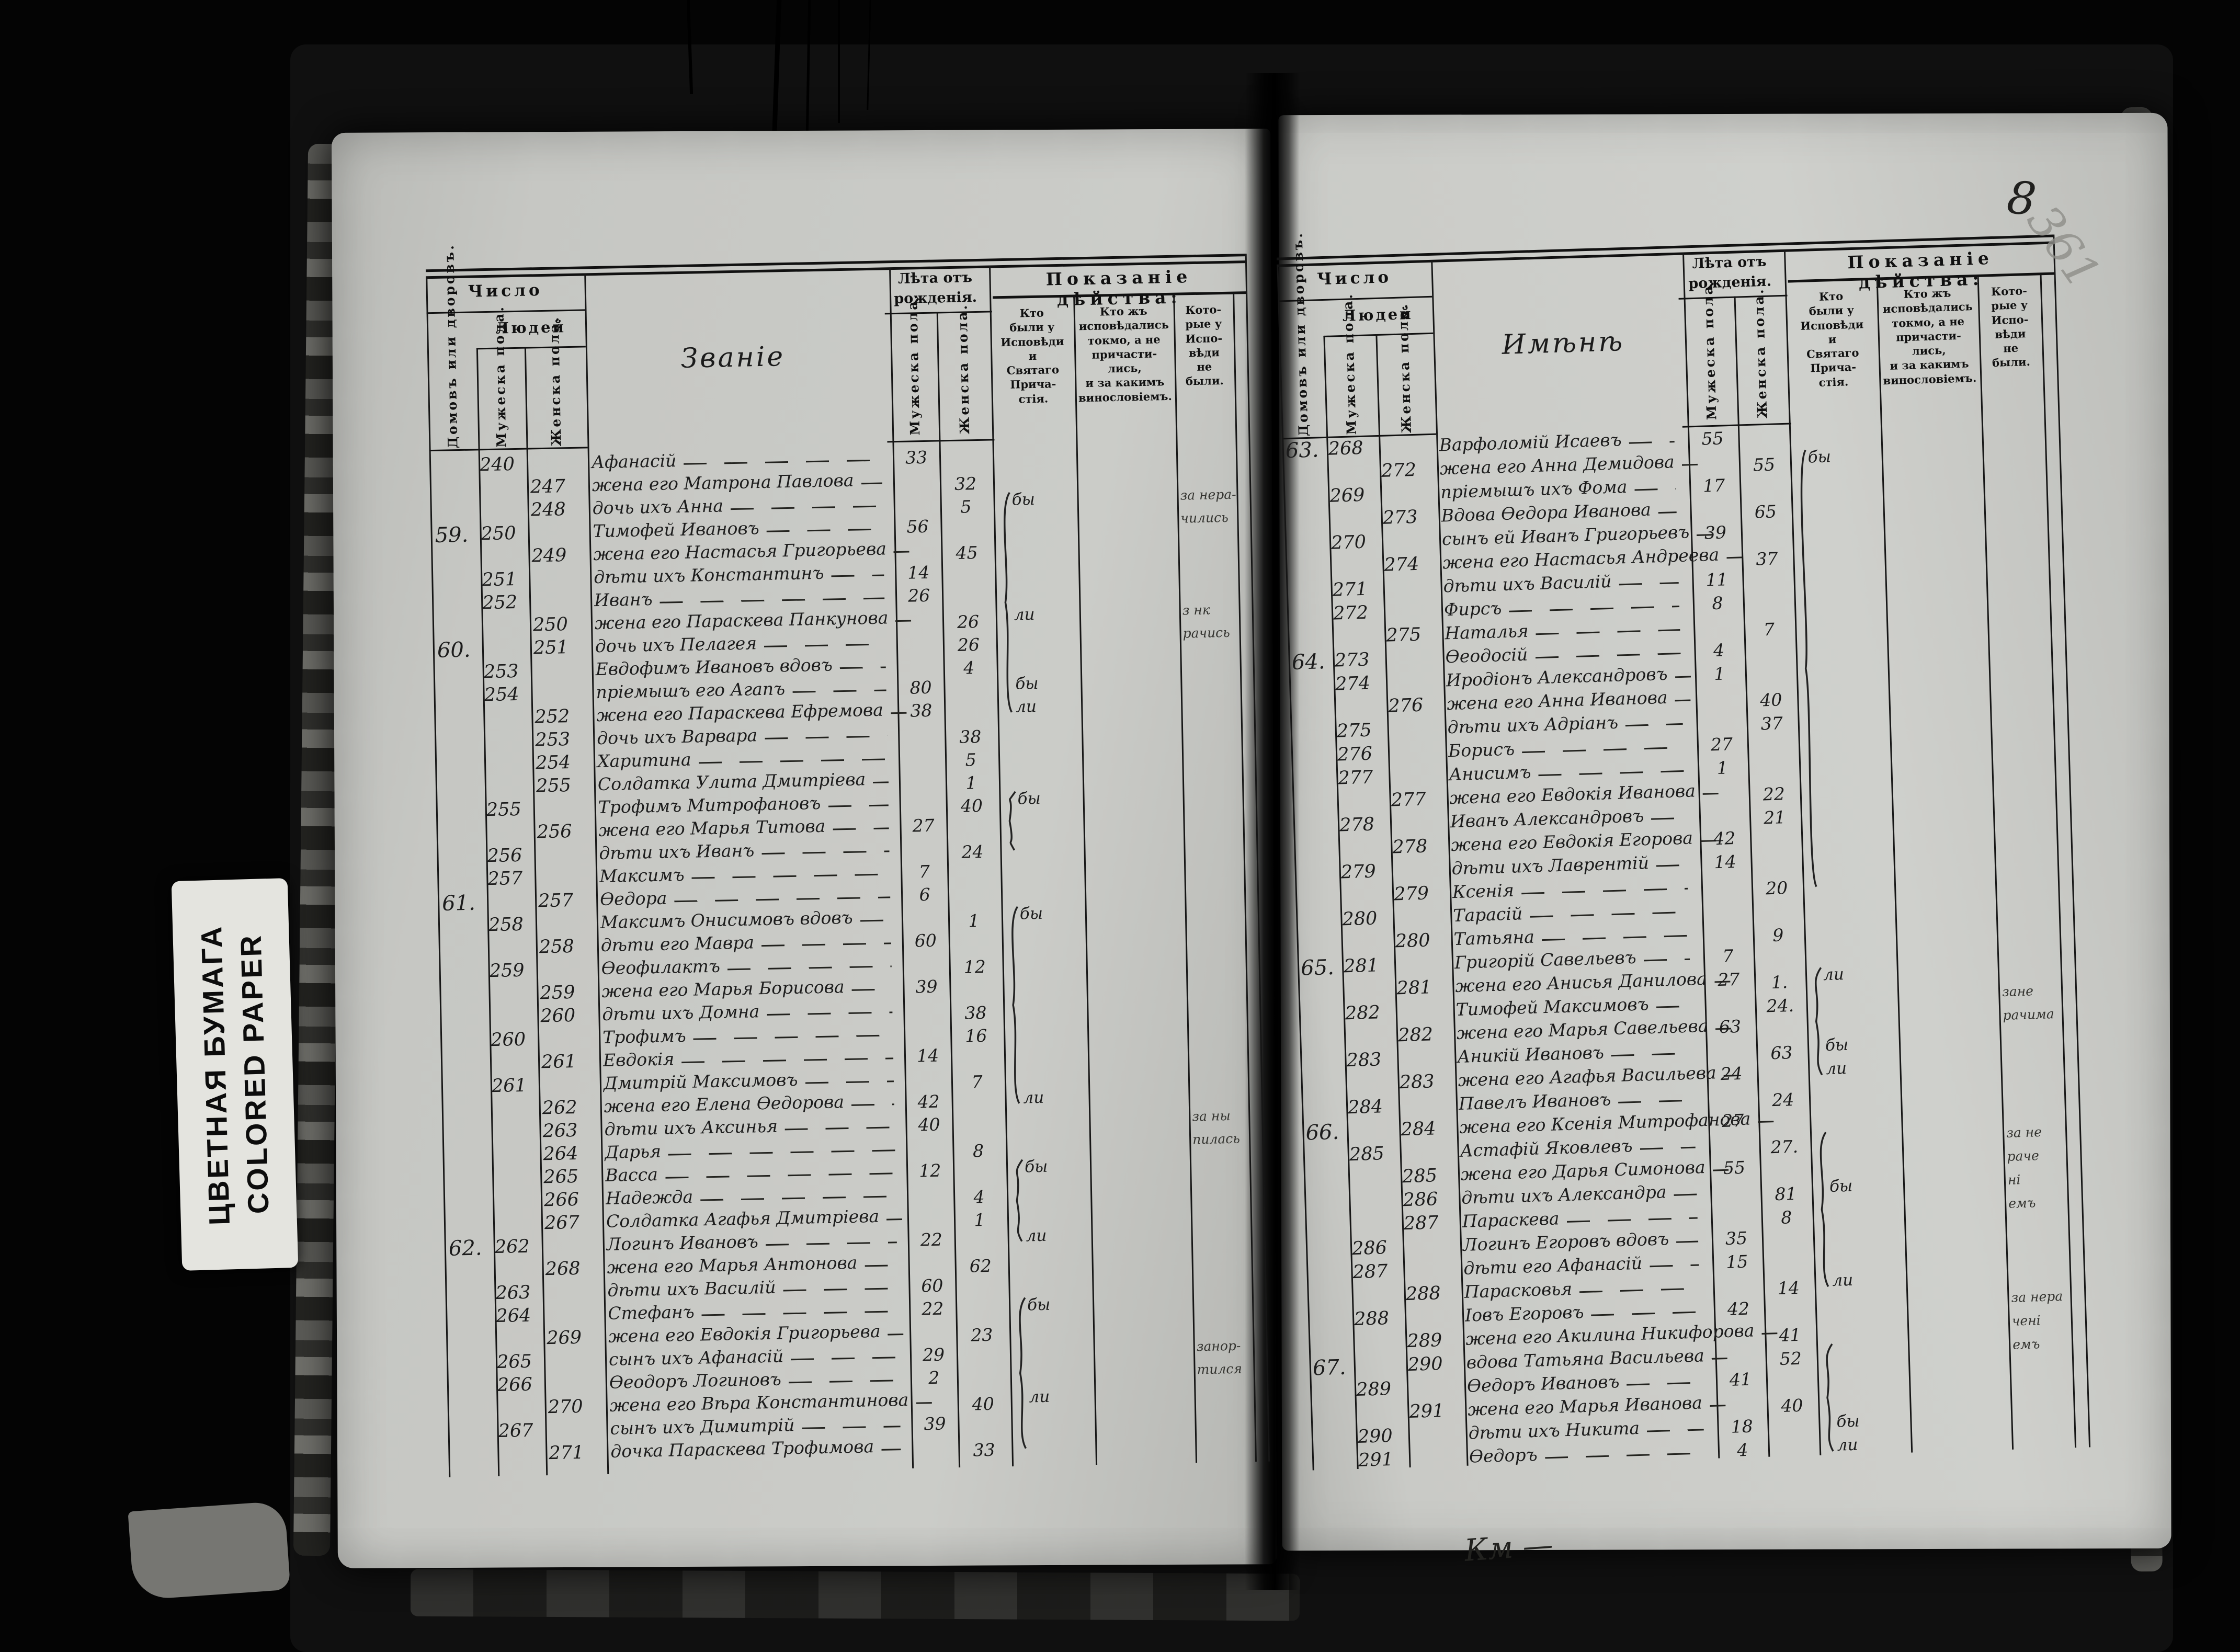 Image resolution: width=2240 pixels, height=1652 pixels. Describe the element at coordinates (1424, 1341) in the screenshot. I see `female-entry-number: 289` at that location.